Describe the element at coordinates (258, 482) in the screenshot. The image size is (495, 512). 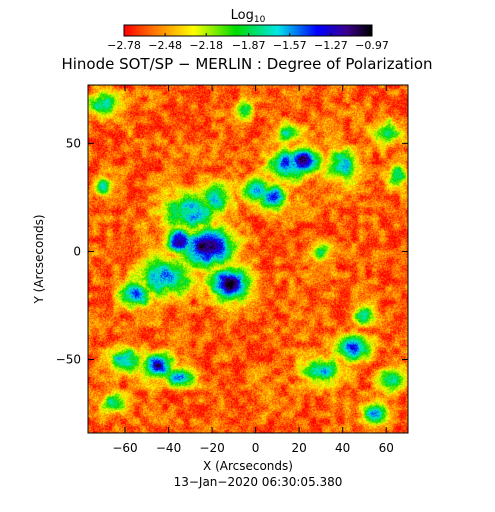
I see `observation-timestamp: 13−Jan−2020 06:30:05.380` at that location.